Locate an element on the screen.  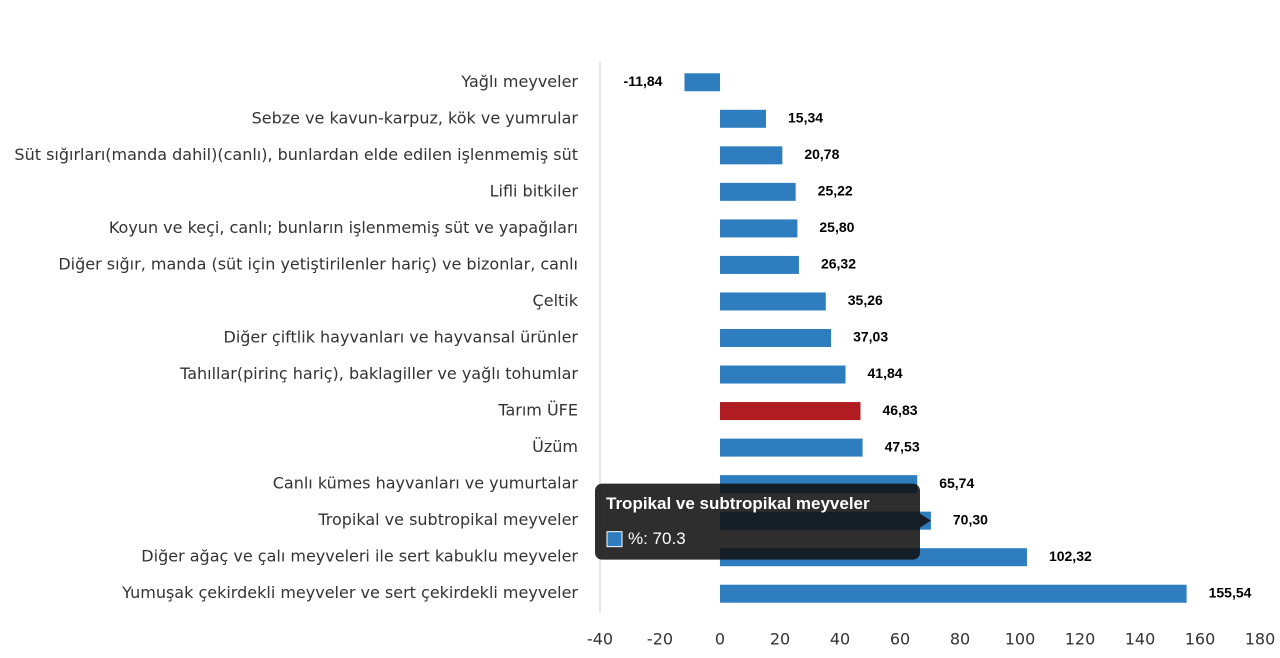
tooltip-title: Tropikal ve subtropikal meyveler is located at coordinates (738, 503).